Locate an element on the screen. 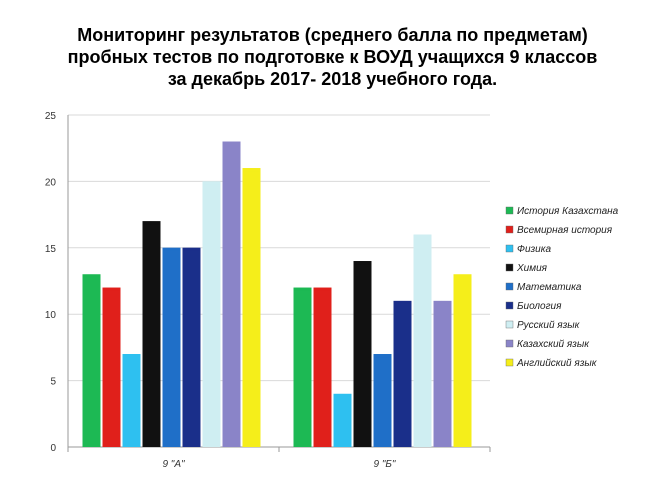 This screenshot has height=497, width=665. legend-label: Английский язык is located at coordinates (557, 363).